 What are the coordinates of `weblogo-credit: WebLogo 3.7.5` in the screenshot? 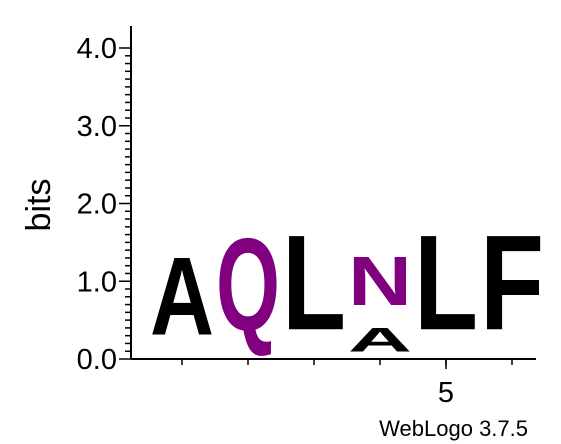 It's located at (453, 428).